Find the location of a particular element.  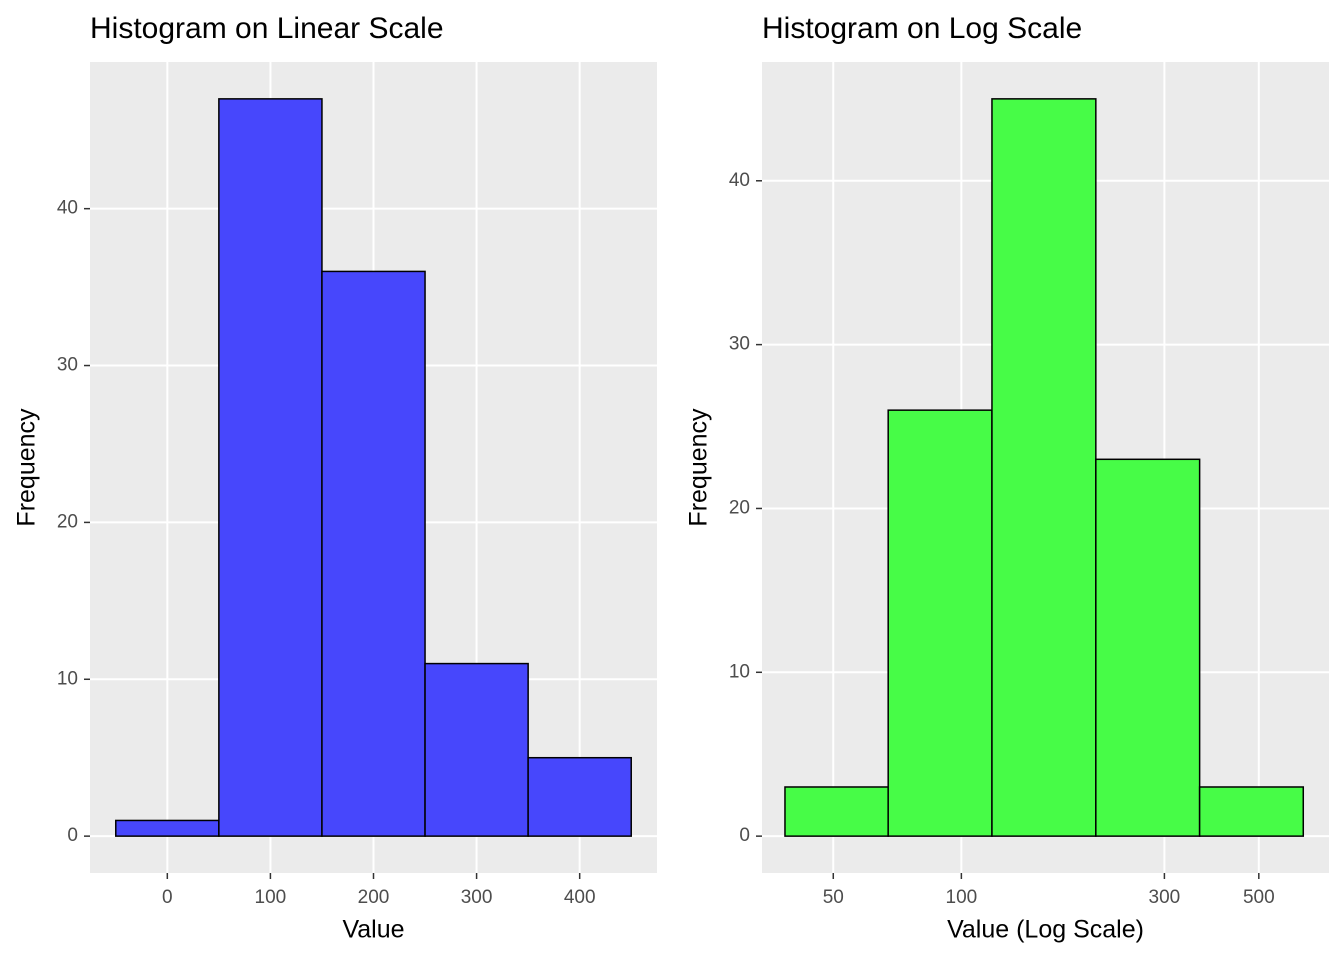

x-tick-label: 200 is located at coordinates (374, 897).